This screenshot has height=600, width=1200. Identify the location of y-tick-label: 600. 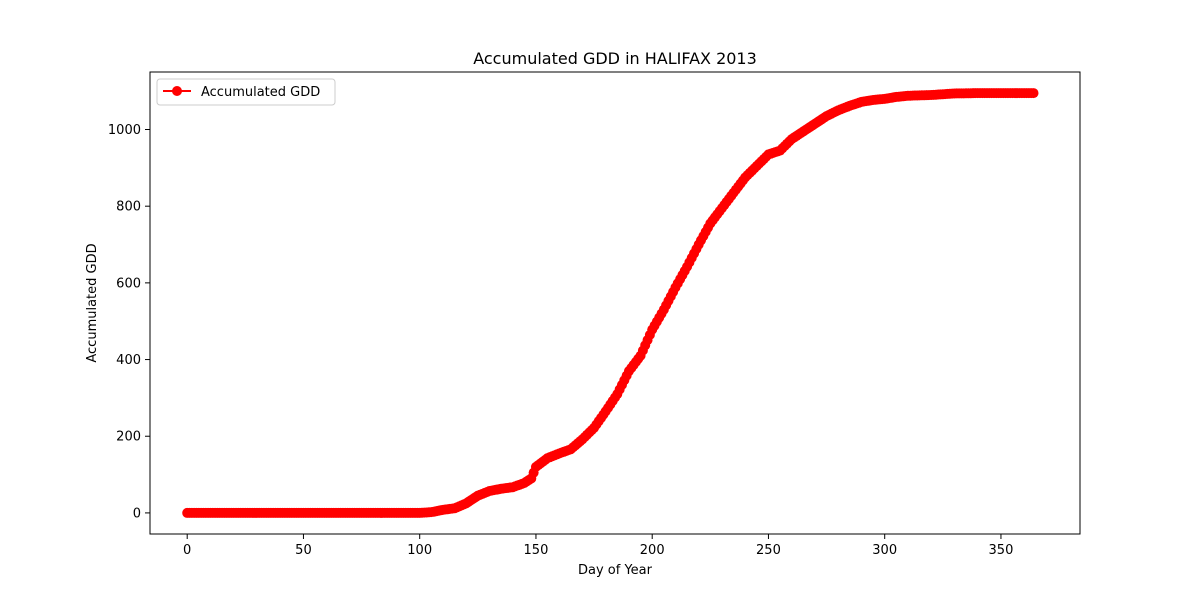
(128, 283).